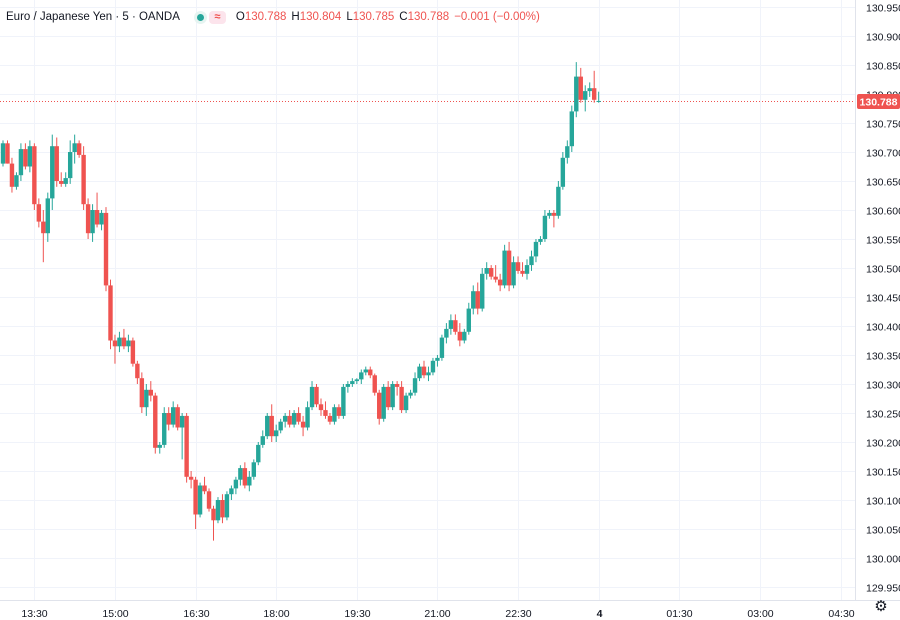  I want to click on compare-icon: ≈, so click(217, 17).